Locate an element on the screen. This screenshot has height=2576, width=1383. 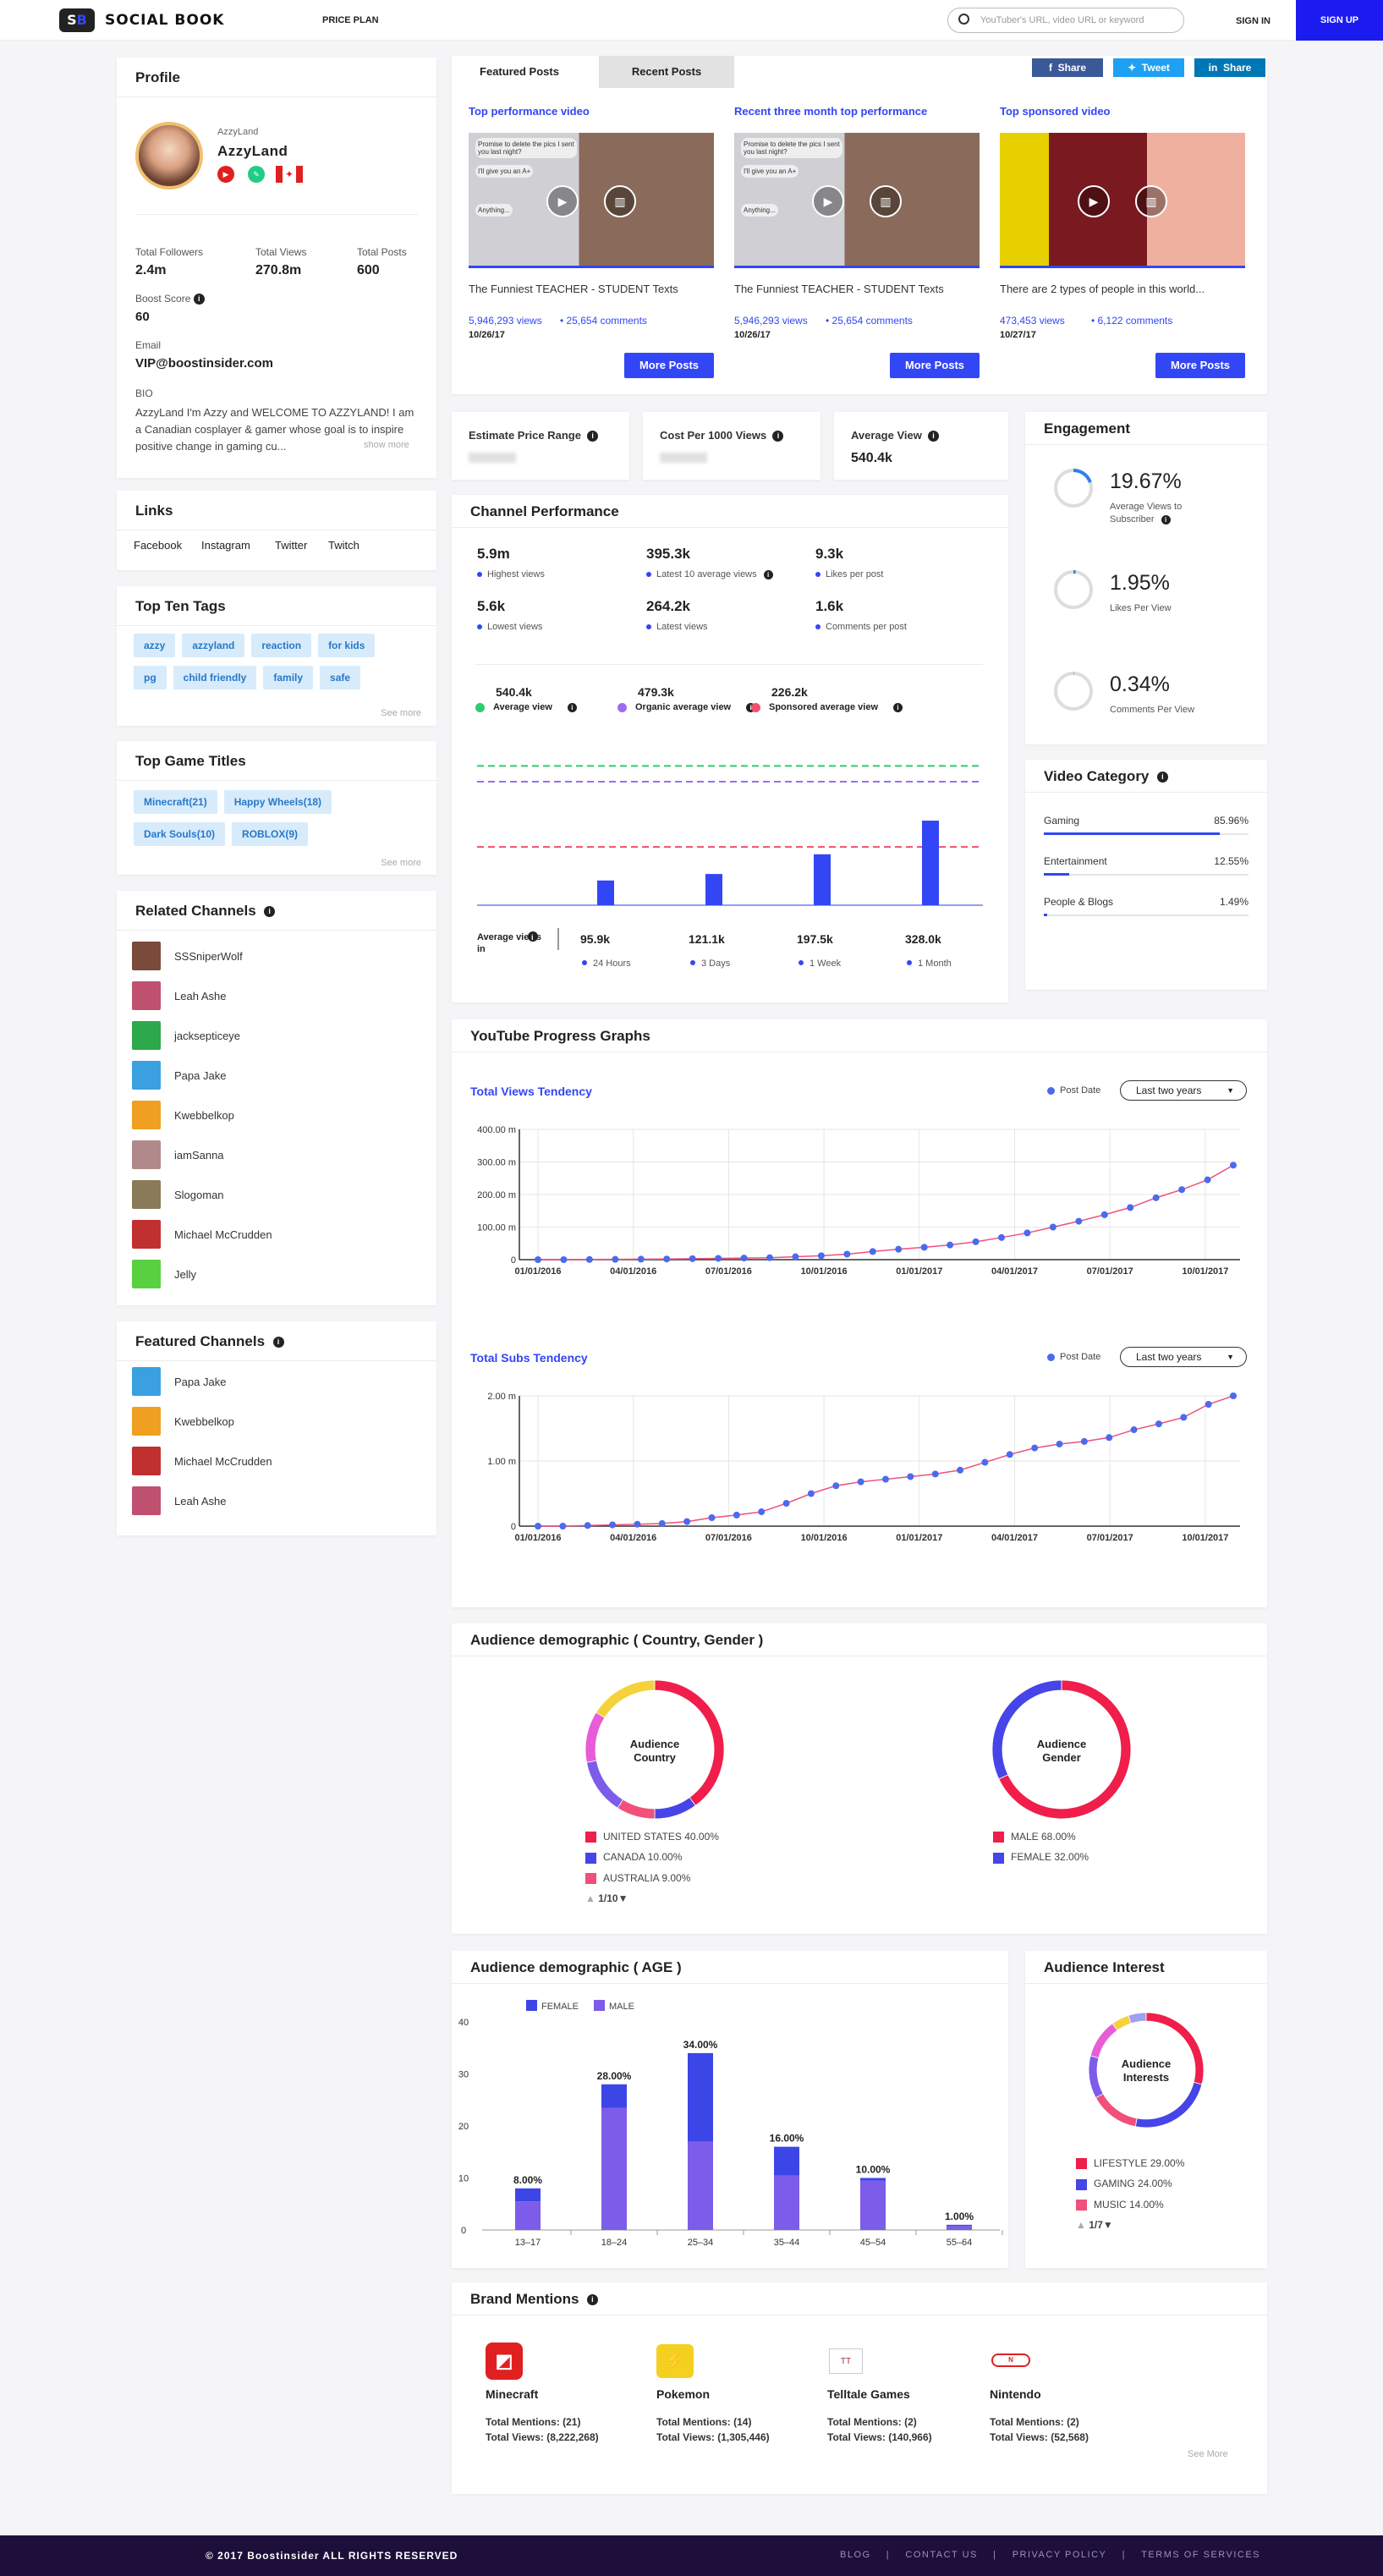
avg-label: Organic average view i is located at coordinates (687, 707).